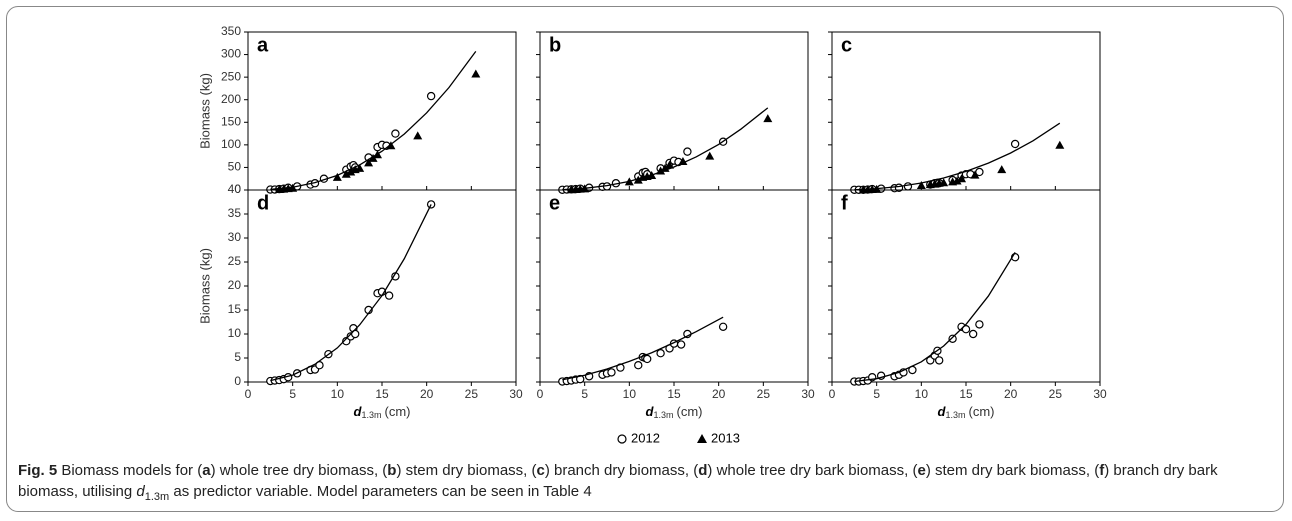  What do you see at coordinates (157, 497) in the screenshot?
I see `caption-text: 1.3m` at bounding box center [157, 497].